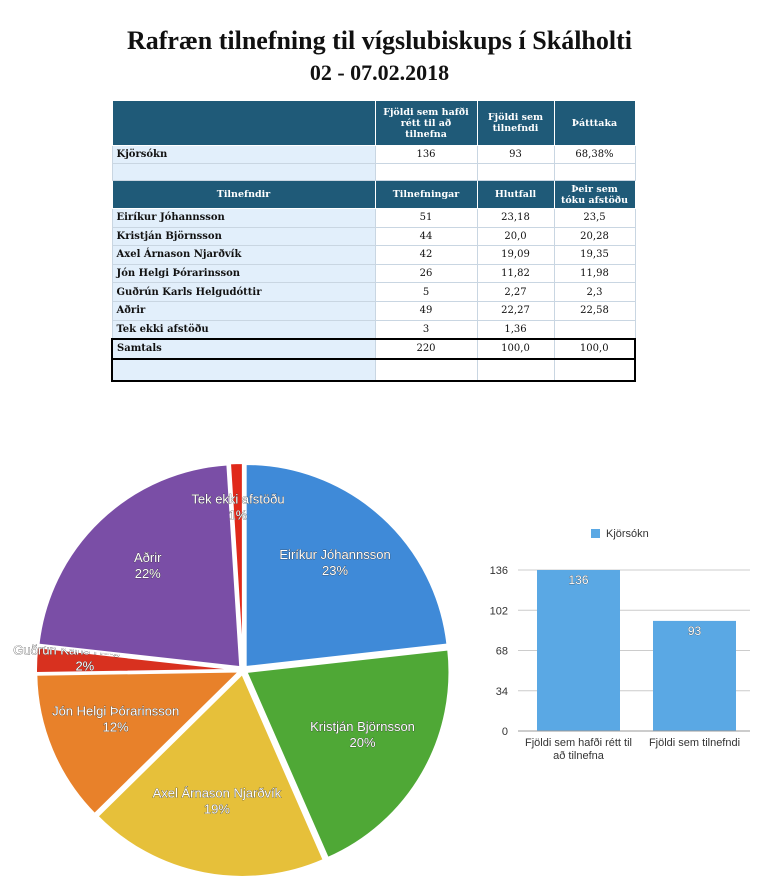 The width and height of the screenshot is (759, 895). Describe the element at coordinates (515, 255) in the screenshot. I see `table-cell: 19,09` at that location.